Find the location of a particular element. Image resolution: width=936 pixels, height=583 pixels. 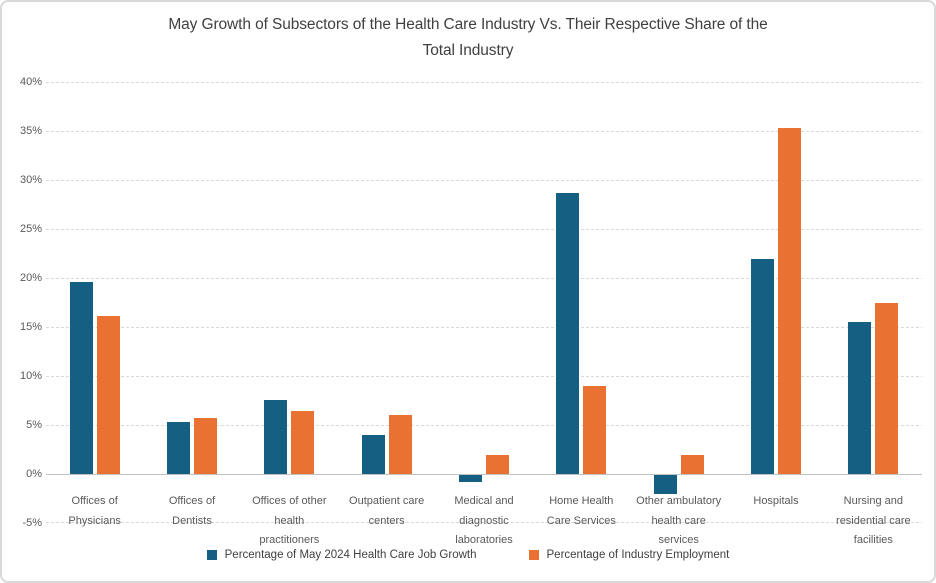

x-axis-category-label-line: Dentists is located at coordinates (192, 520).